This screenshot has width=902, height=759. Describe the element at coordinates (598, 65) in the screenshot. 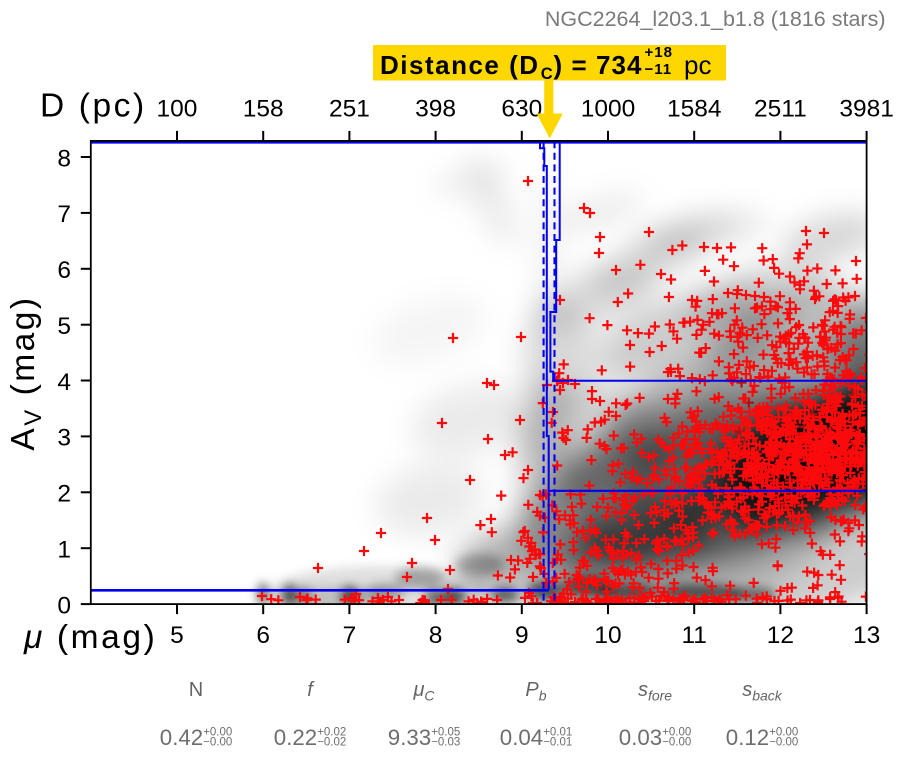

I see `svg-text: ) = 734` at that location.